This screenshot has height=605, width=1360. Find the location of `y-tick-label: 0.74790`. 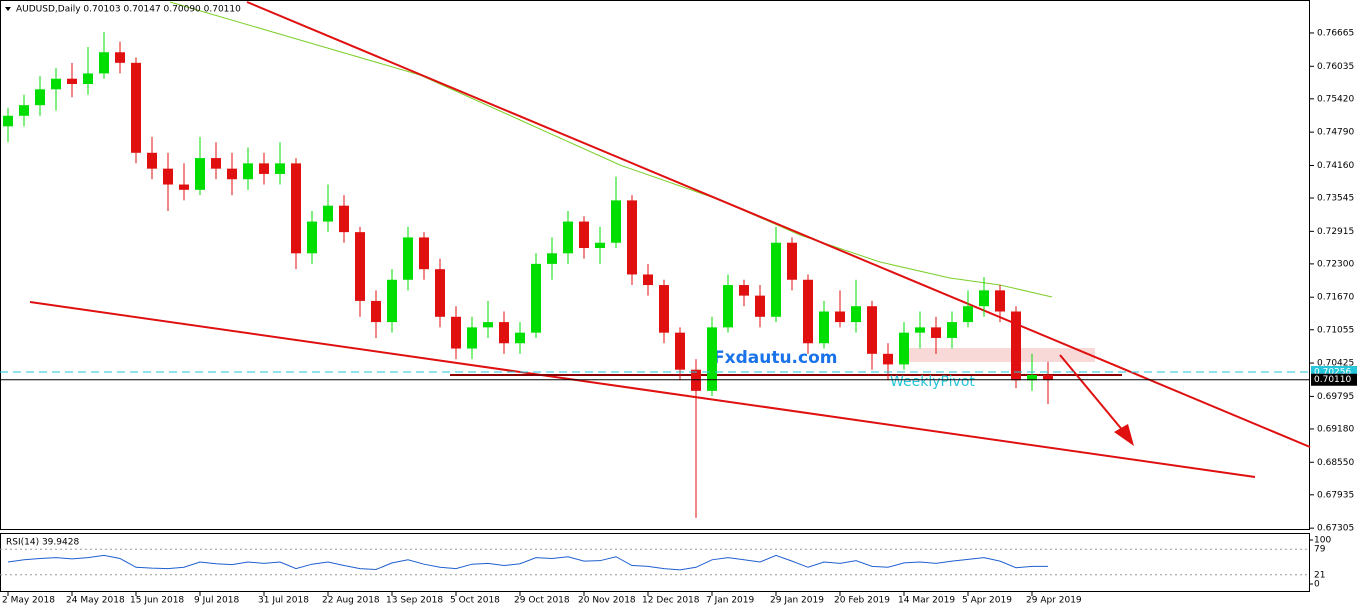

y-tick-label: 0.74790 is located at coordinates (1335, 133).